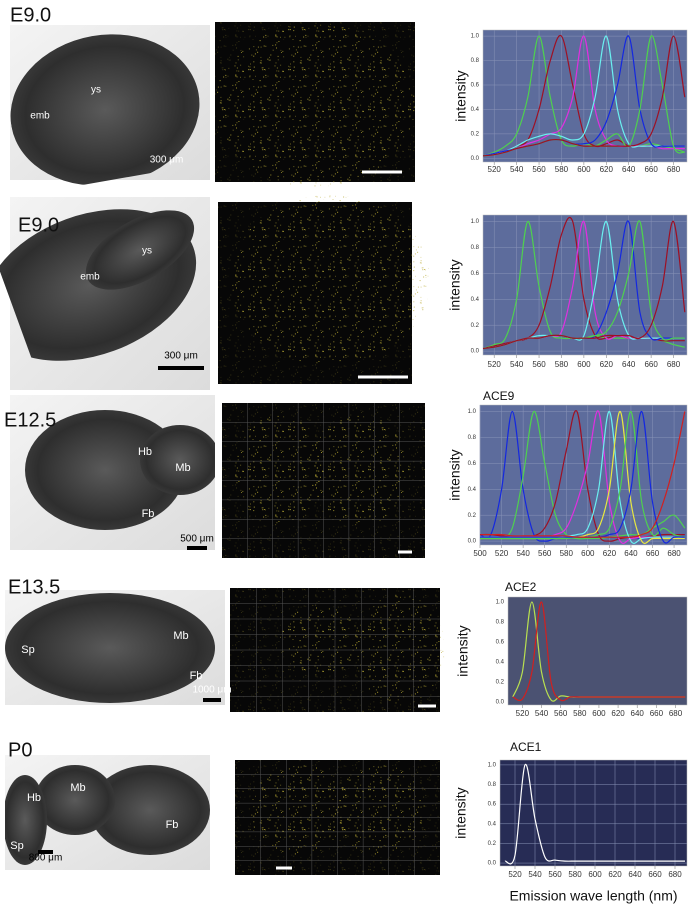  Describe the element at coordinates (211, 690) in the screenshot. I see `scale-bar-label: 1000 μm` at that location.